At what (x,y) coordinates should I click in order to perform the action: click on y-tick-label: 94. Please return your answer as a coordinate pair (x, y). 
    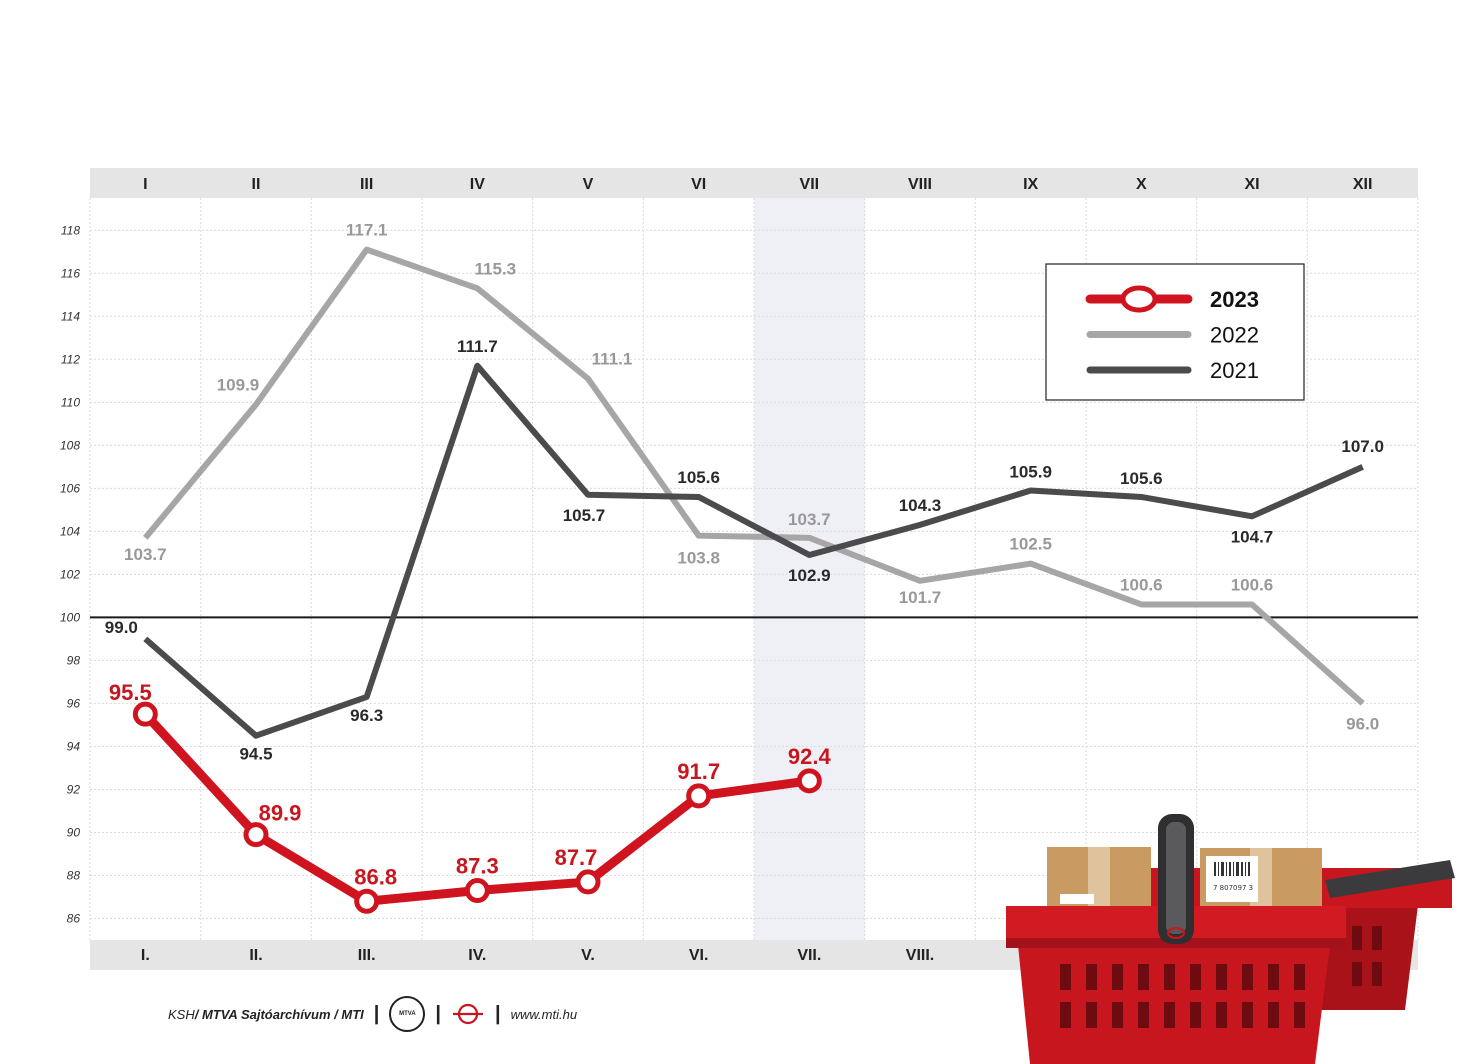
    Looking at the image, I should click on (74, 746).